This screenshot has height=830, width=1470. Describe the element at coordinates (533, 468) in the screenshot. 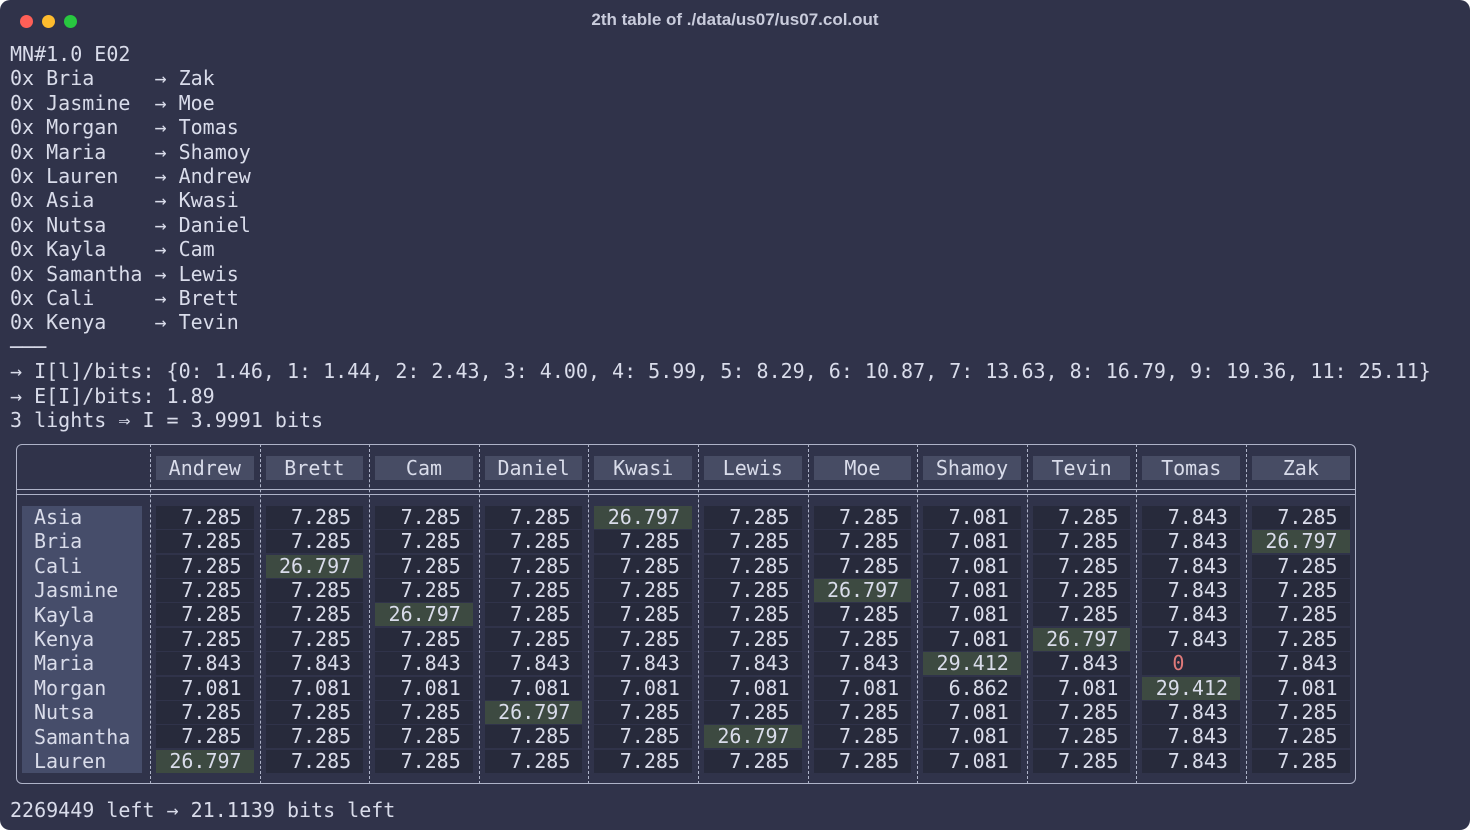

I see `column-header: Daniel` at that location.